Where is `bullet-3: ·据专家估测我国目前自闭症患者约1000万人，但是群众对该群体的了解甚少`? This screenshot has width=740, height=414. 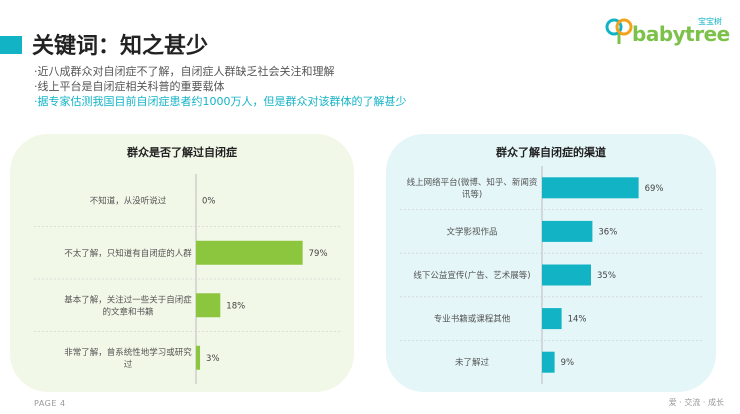 bullet-3: ·据专家估测我国目前自闭症患者约1000万人，但是群众对该群体的了解甚少 is located at coordinates (220, 101).